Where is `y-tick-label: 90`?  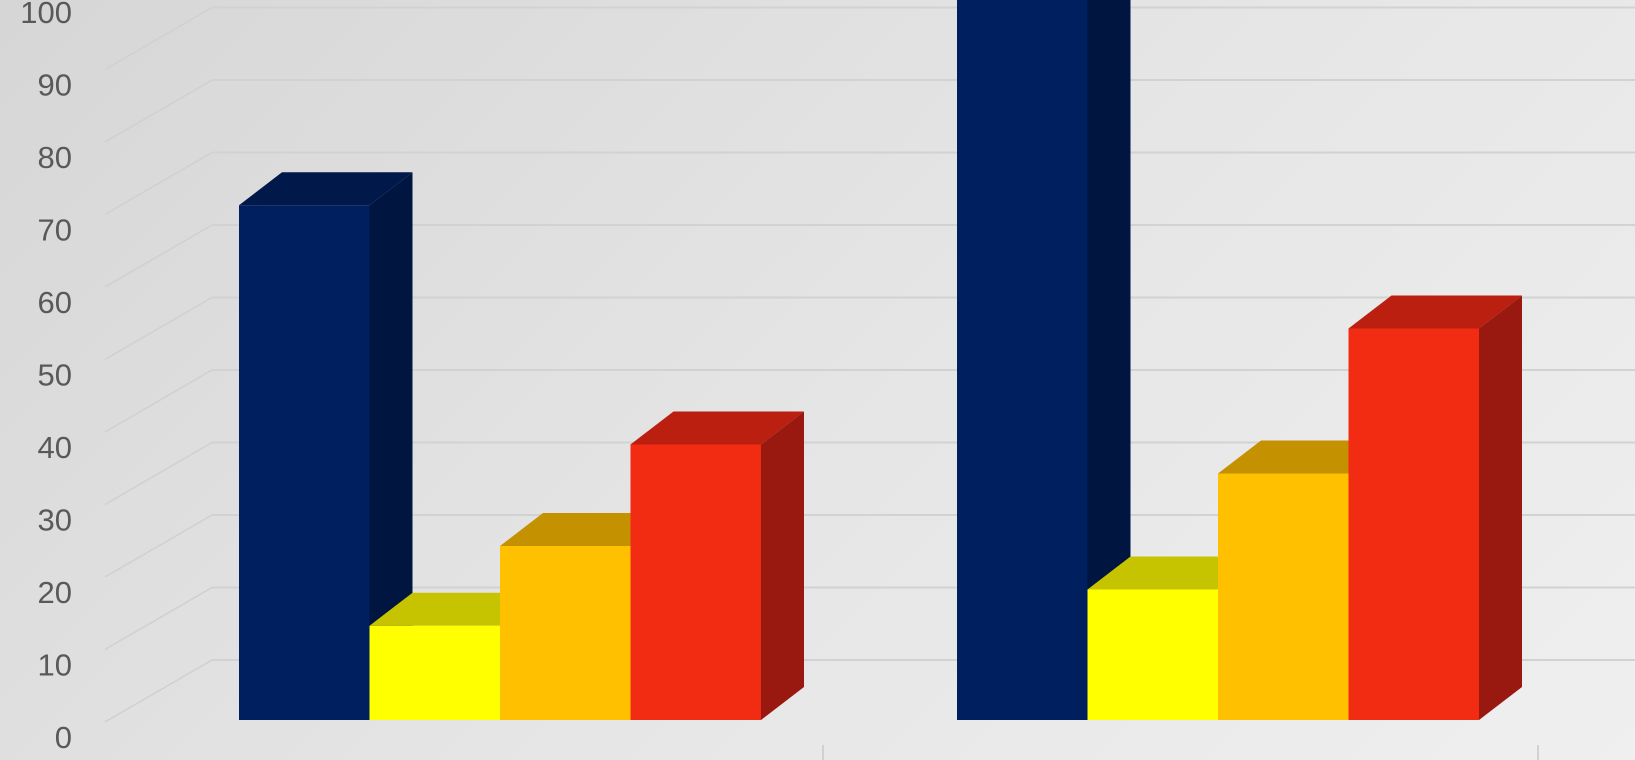
y-tick-label: 90 is located at coordinates (55, 85).